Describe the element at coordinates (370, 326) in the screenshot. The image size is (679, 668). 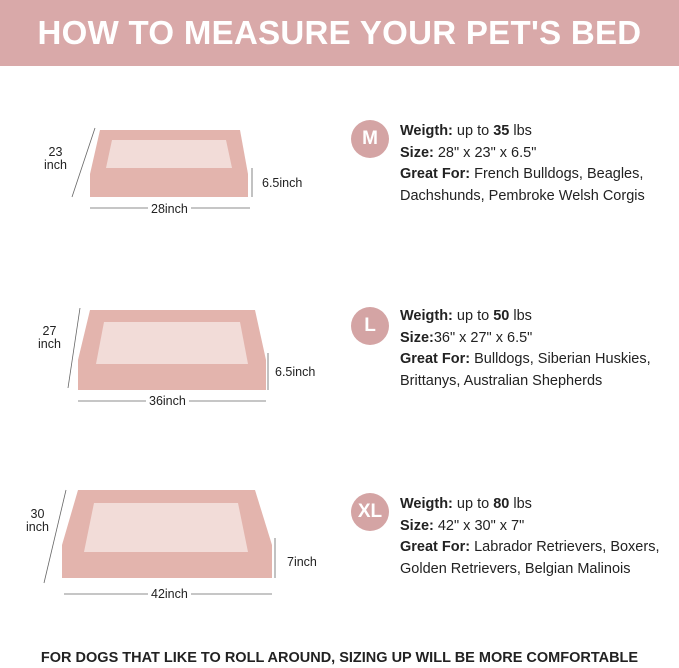
I see `size-badge-l: L` at that location.